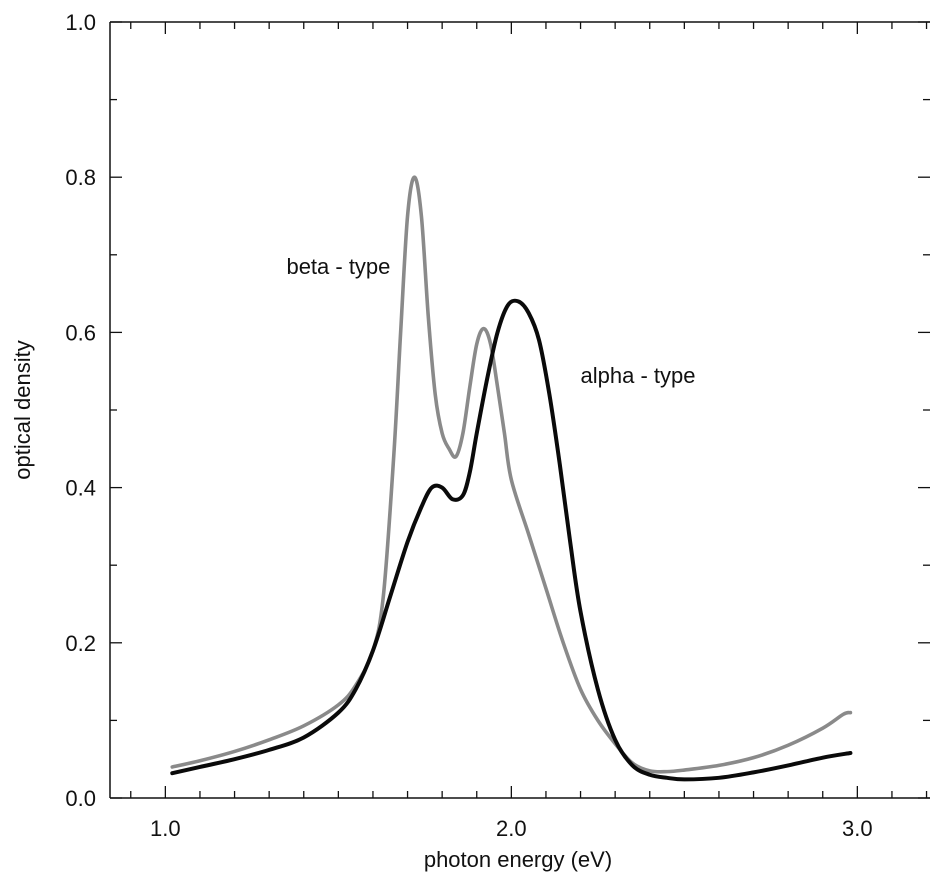 This screenshot has width=934, height=885. Describe the element at coordinates (165, 828) in the screenshot. I see `x-tick-label: 1.0` at that location.